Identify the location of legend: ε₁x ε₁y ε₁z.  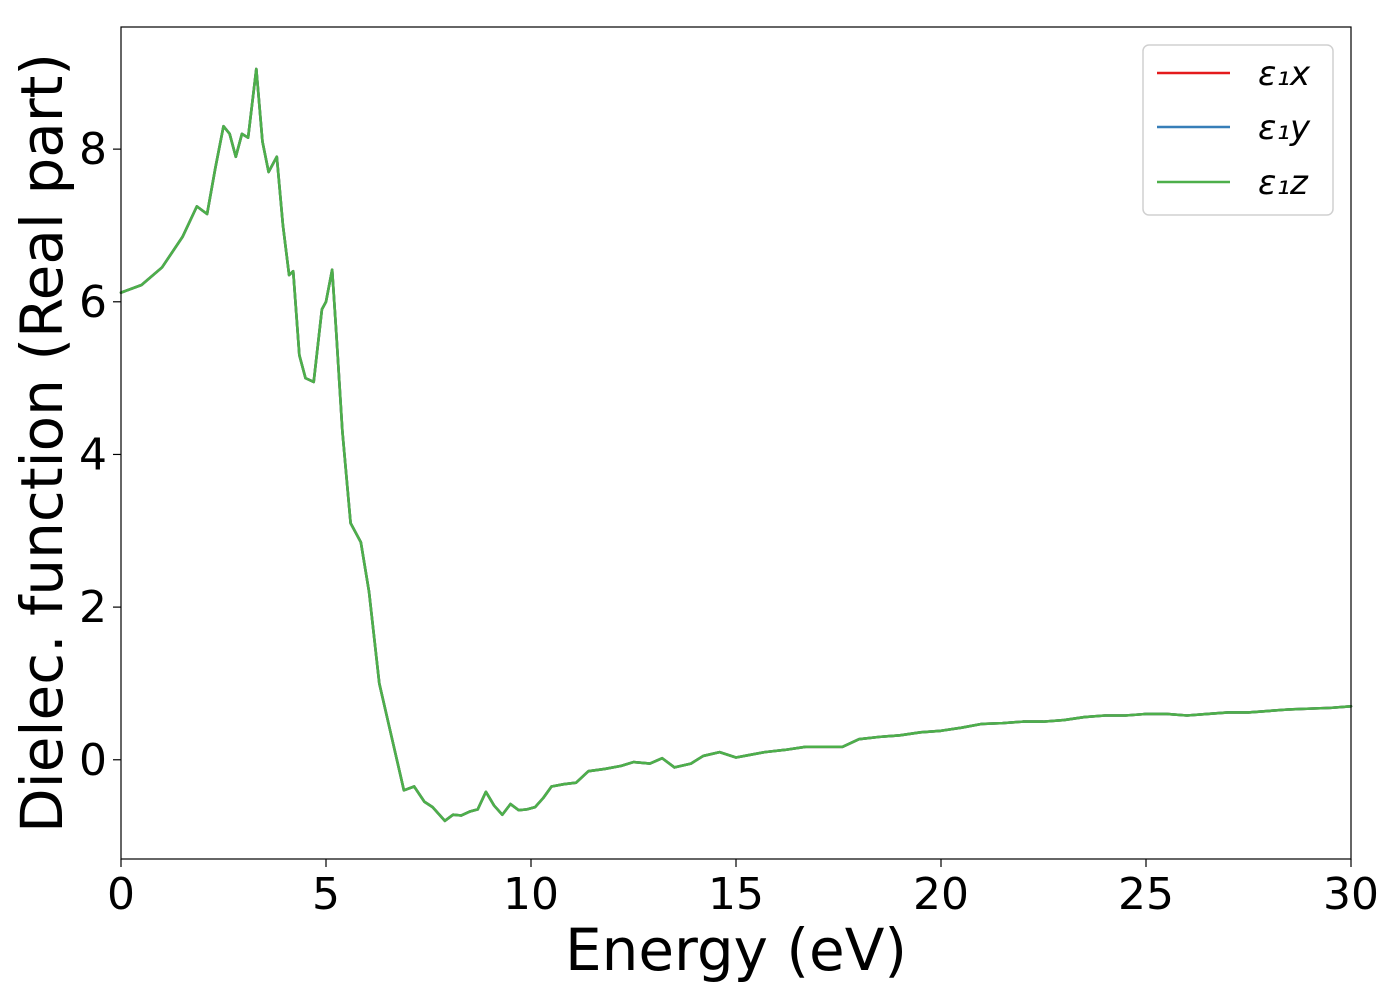
(1238, 130).